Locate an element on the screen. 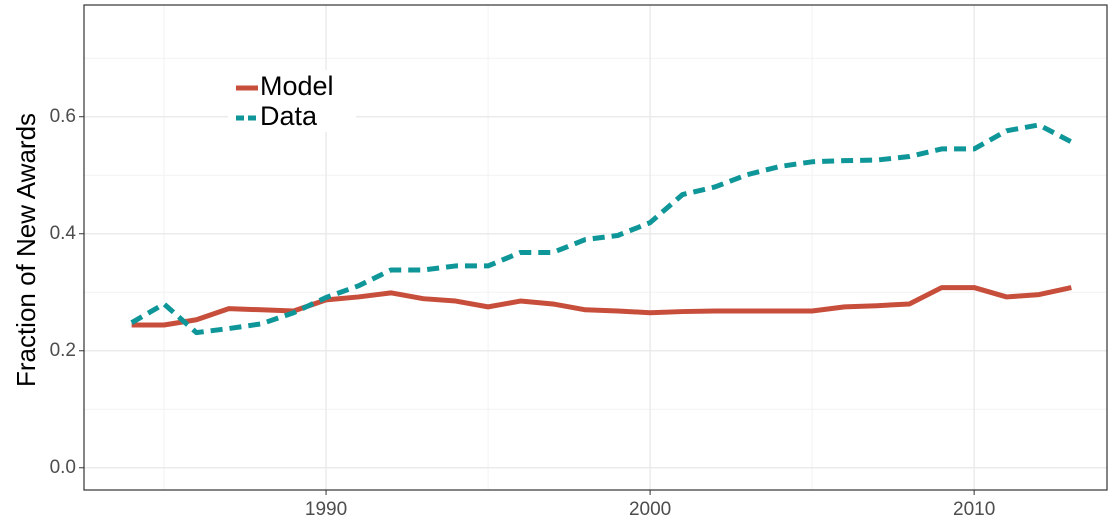  legend-background is located at coordinates (292, 101).